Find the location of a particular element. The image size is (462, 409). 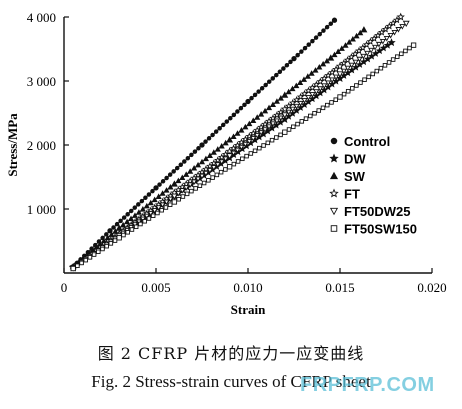

x-tick-label: 0.005 is located at coordinates (155, 287).